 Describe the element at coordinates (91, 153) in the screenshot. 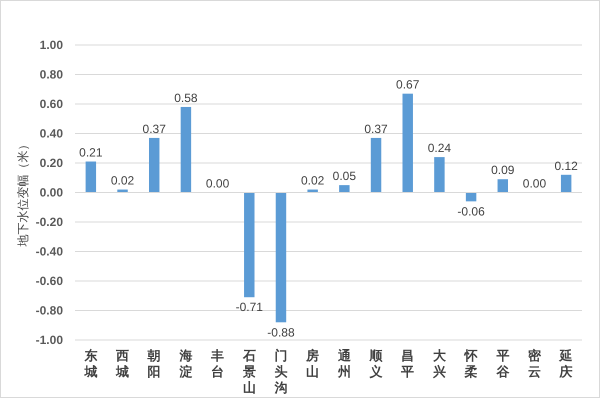

I see `data-label: 0.21` at that location.